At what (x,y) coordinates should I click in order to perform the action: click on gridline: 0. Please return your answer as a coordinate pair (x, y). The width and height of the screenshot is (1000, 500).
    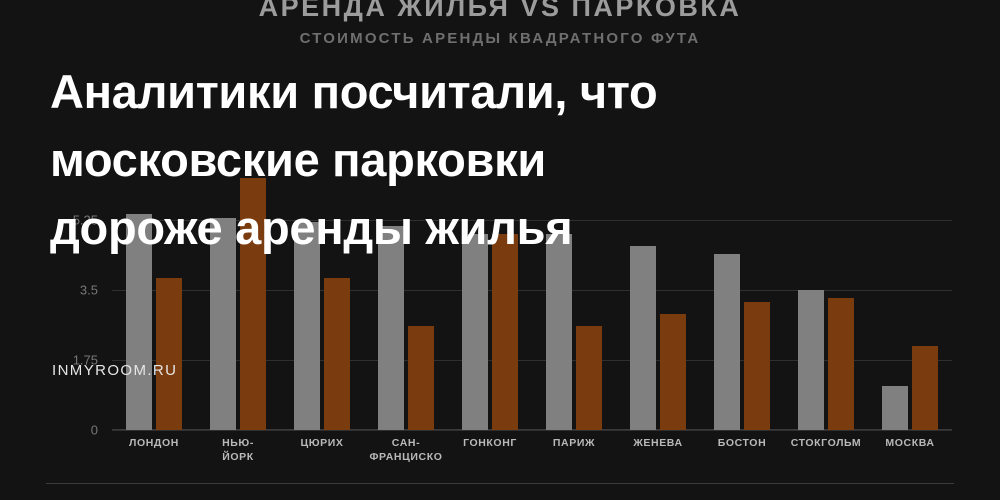
    Looking at the image, I should click on (521, 430).